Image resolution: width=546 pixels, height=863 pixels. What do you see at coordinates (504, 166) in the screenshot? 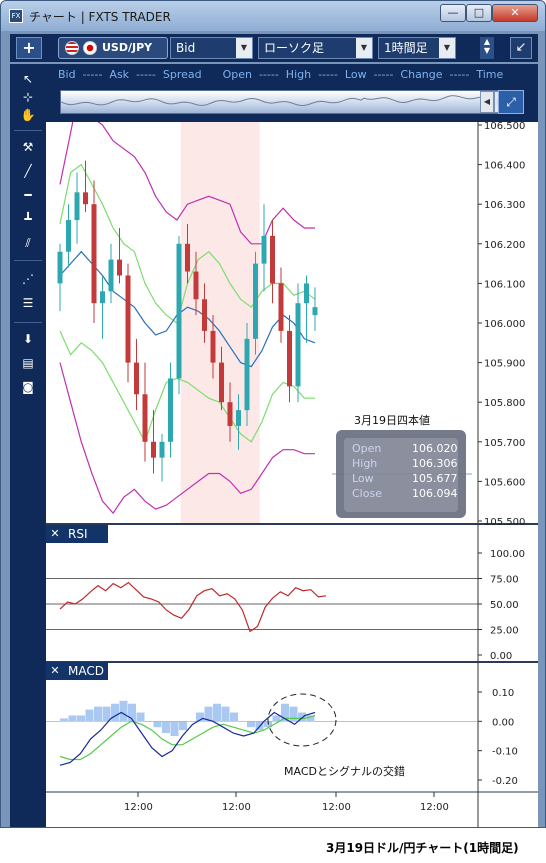
I see `price-tick-label: 106.400` at bounding box center [504, 166].